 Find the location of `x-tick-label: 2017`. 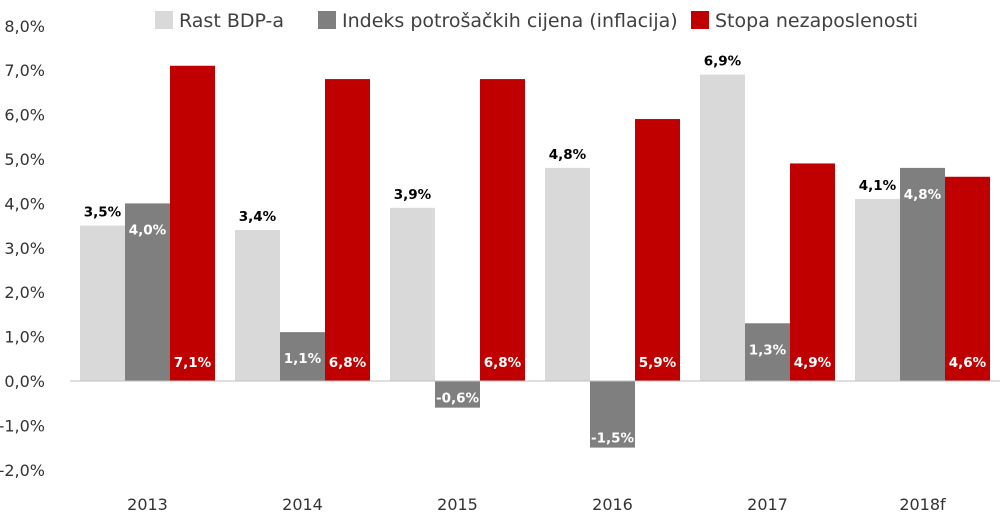

x-tick-label: 2017 is located at coordinates (767, 504).